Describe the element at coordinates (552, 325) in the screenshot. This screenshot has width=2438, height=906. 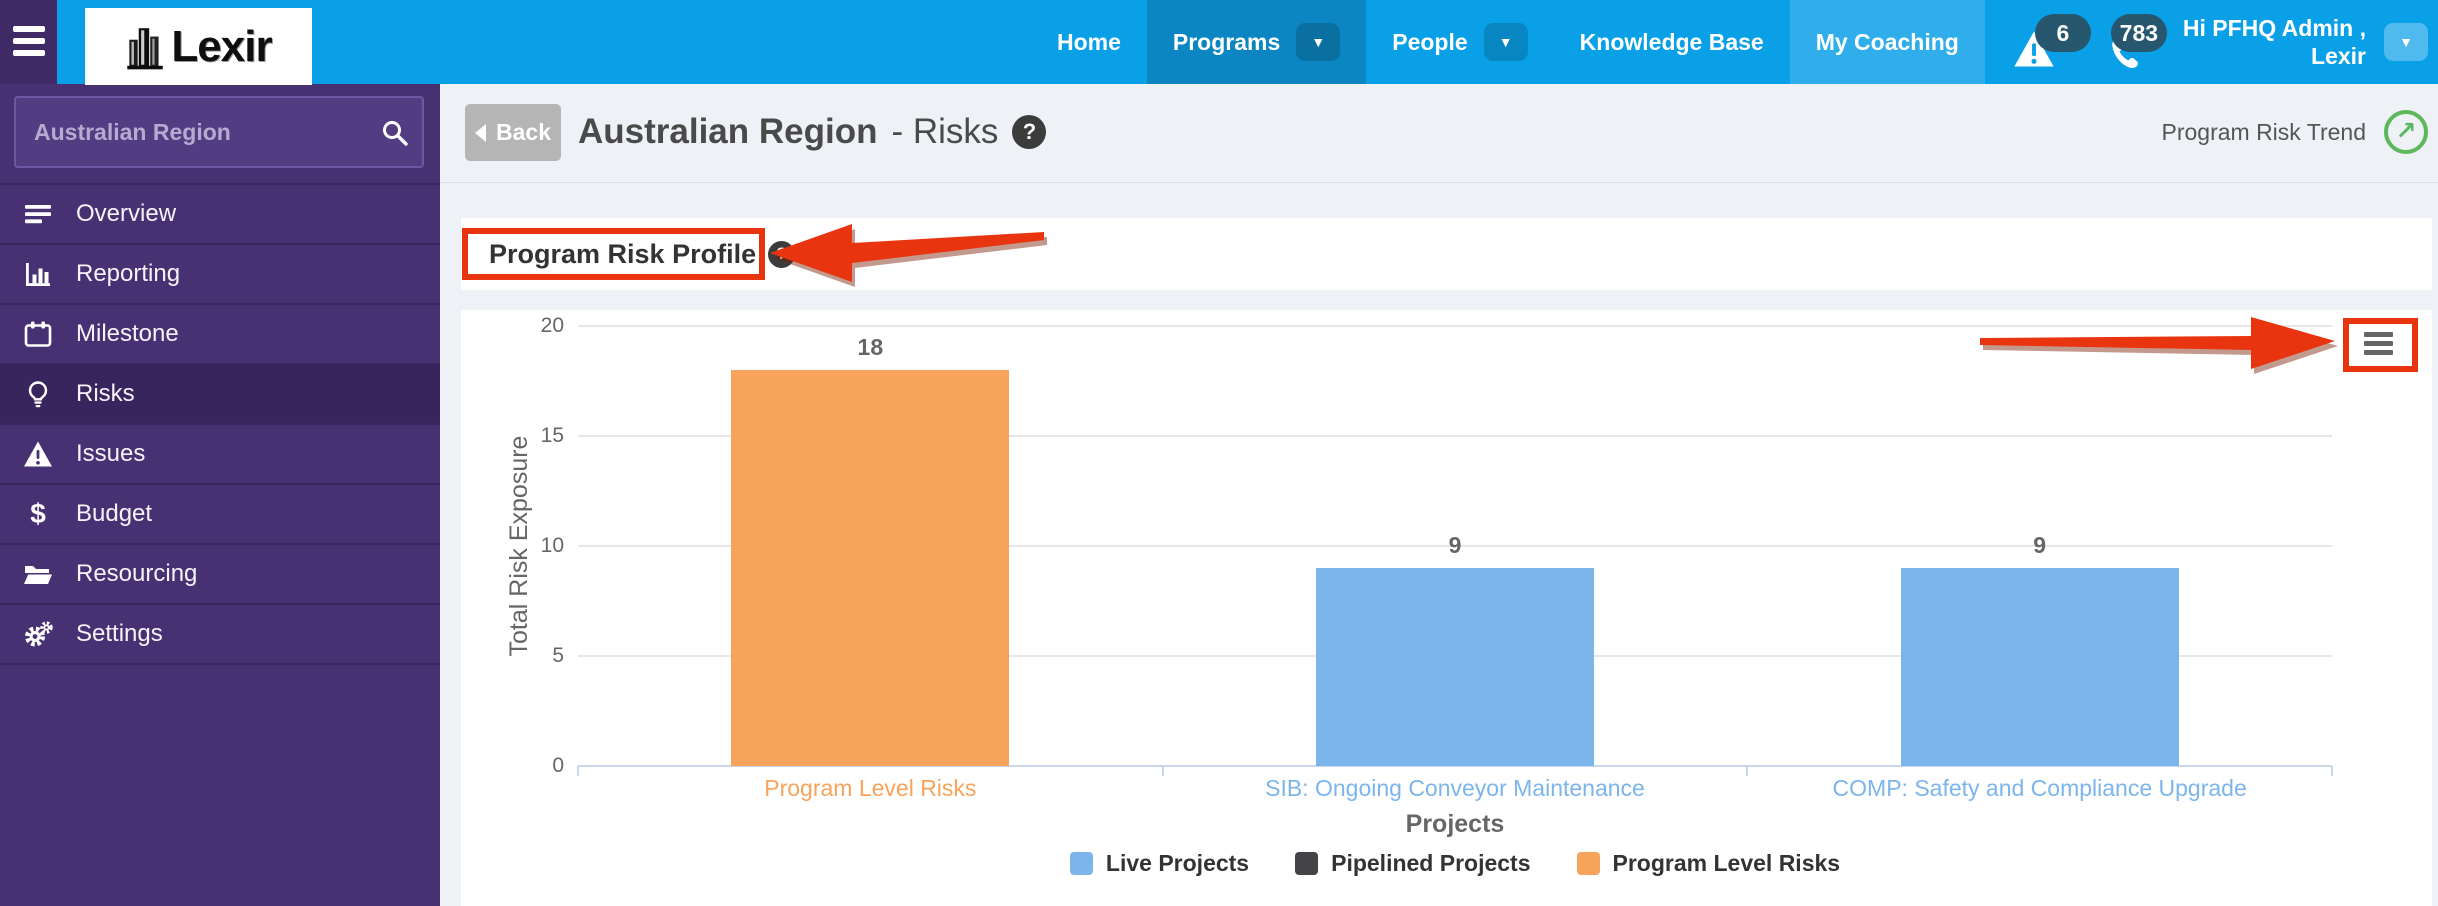
I see `y-tick-label: 20` at that location.